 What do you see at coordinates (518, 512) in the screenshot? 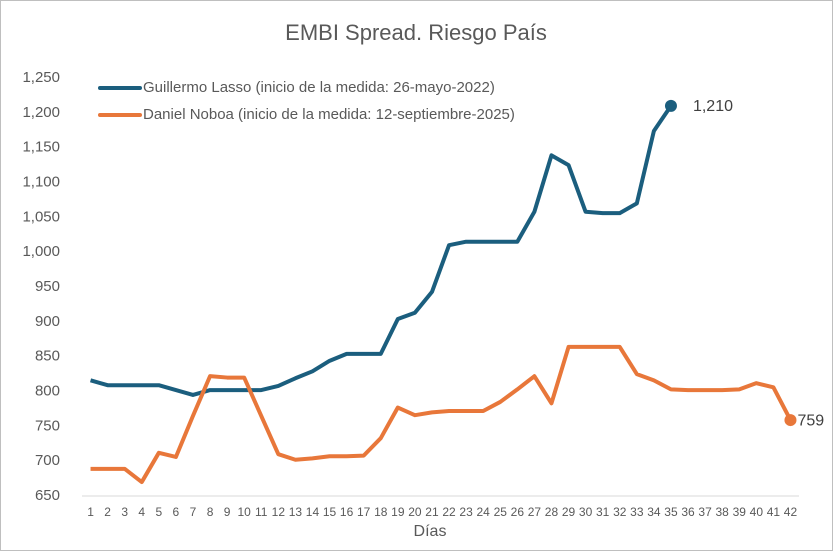
I see `x-tick-label: 26` at bounding box center [518, 512].